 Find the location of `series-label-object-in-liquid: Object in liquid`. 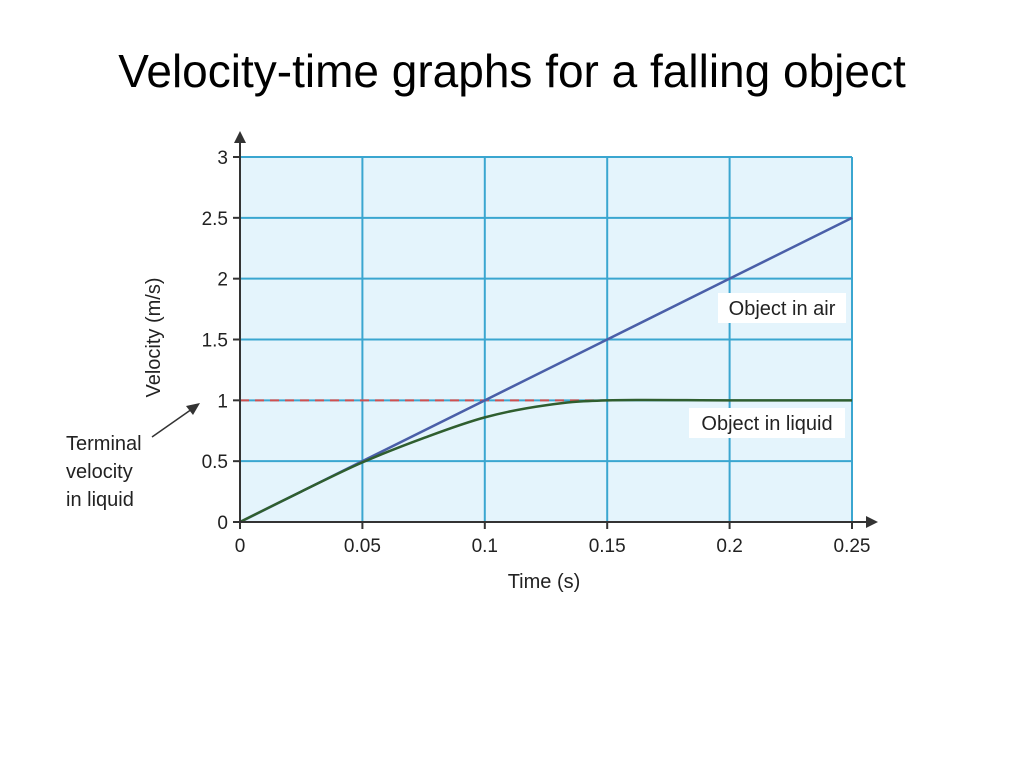

series-label-object-in-liquid: Object in liquid is located at coordinates (766, 424).